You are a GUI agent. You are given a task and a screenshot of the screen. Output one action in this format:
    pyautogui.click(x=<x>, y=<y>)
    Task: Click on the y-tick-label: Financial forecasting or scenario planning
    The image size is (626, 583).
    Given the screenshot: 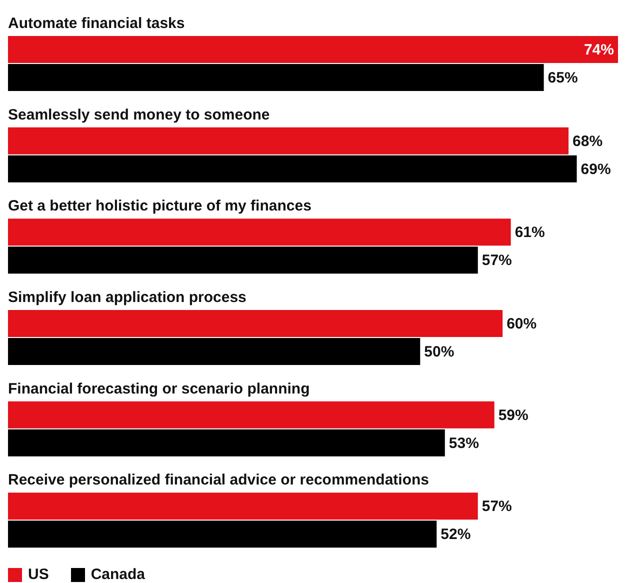 What is the action you would take?
    pyautogui.click(x=159, y=389)
    